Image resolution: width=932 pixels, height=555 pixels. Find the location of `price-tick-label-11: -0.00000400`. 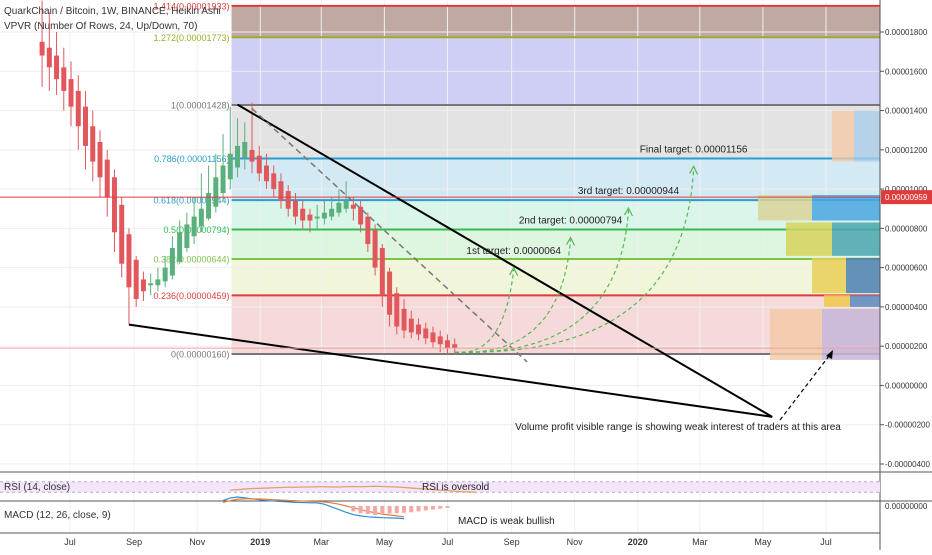

price-tick-label-11: -0.00000400 is located at coordinates (907, 464).